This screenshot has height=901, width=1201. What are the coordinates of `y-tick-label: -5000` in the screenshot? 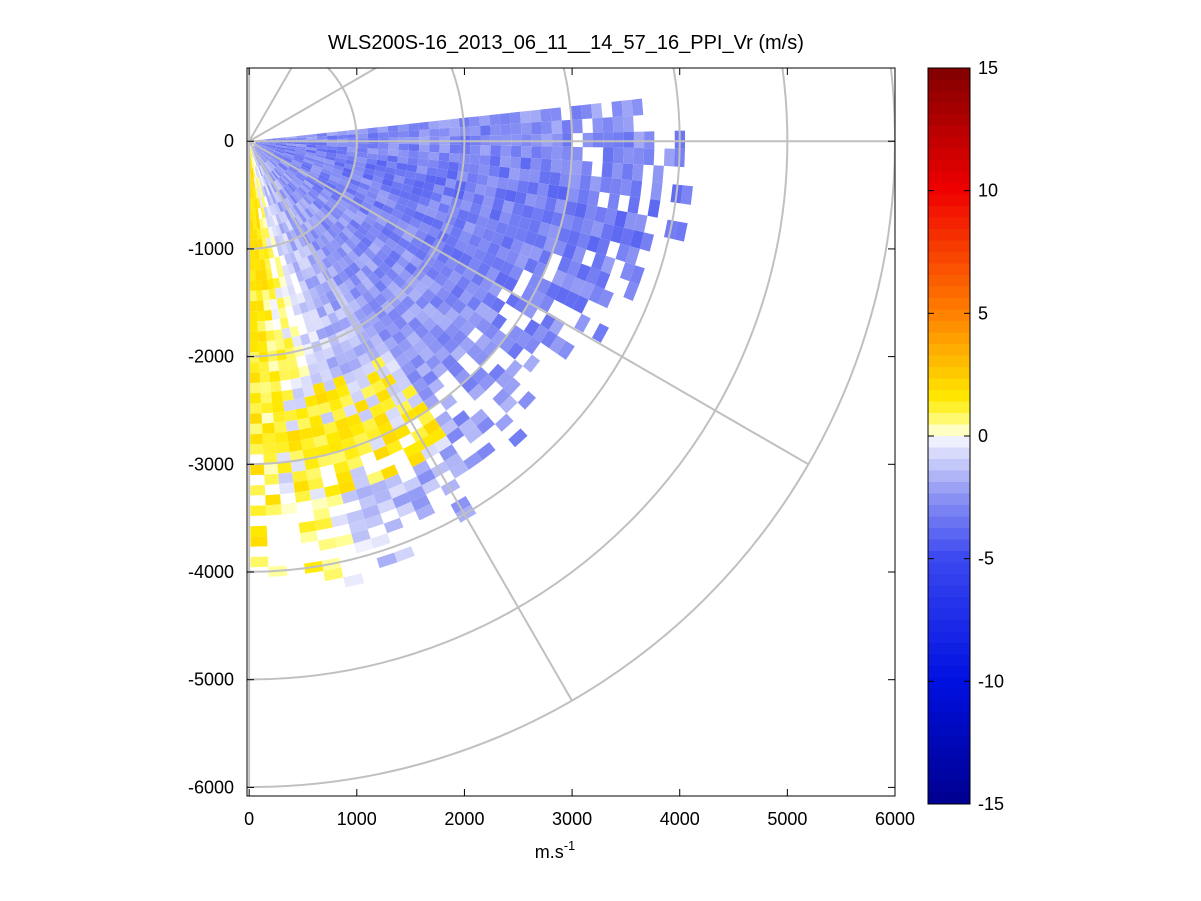 It's located at (211, 680).